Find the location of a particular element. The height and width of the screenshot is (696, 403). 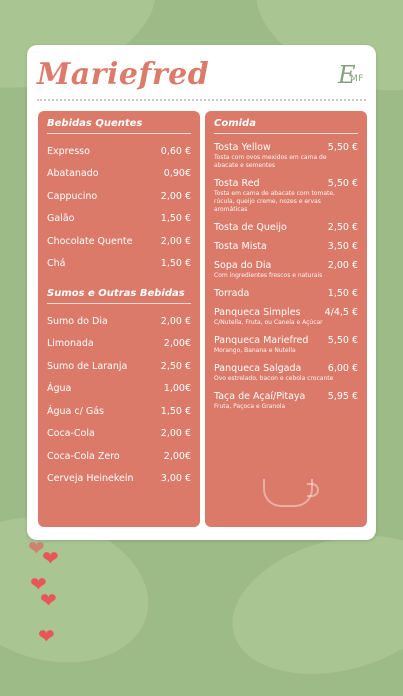

food-item: Tosta de Queijo 2,50 € is located at coordinates (286, 227).